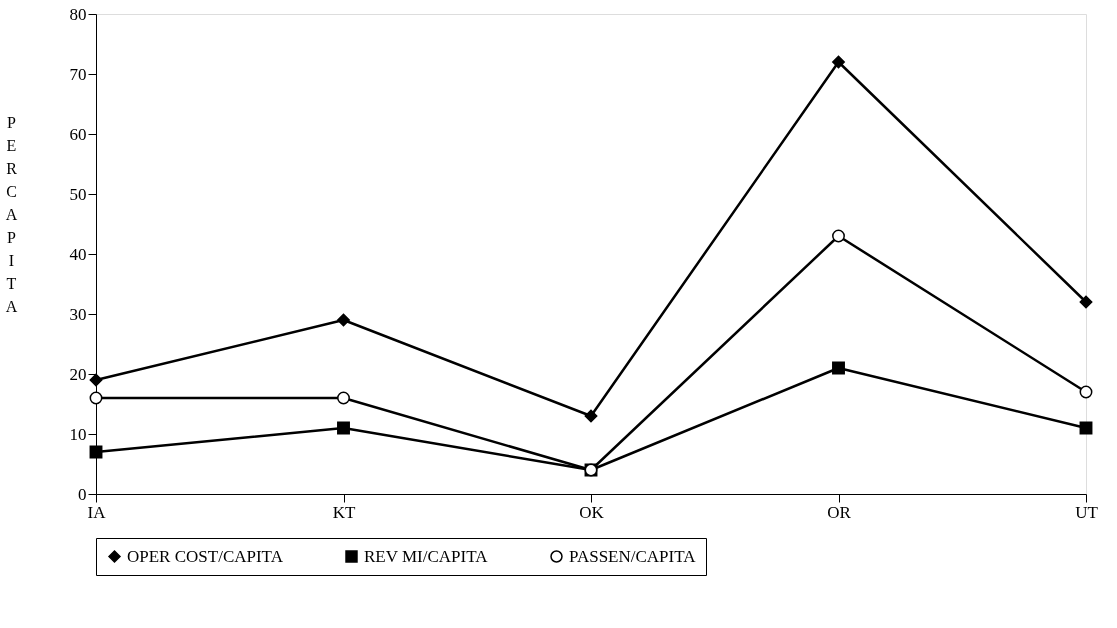 This screenshot has width=1117, height=628. What do you see at coordinates (633, 556) in the screenshot?
I see `legend-label: PASSEN/CAPITA` at bounding box center [633, 556].